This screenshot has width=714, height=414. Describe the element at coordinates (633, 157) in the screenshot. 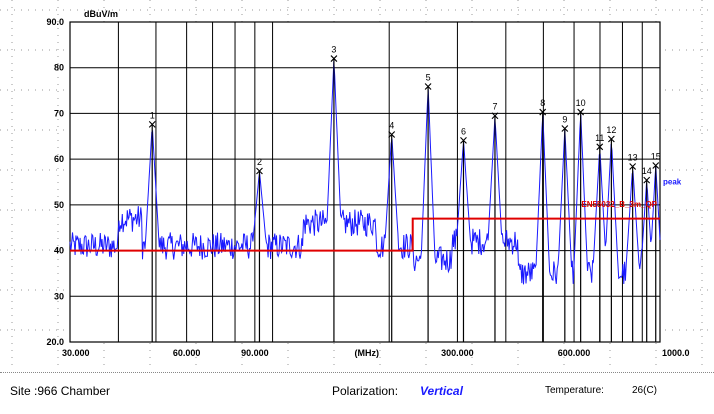

I see `marker-13-label: 13` at that location.